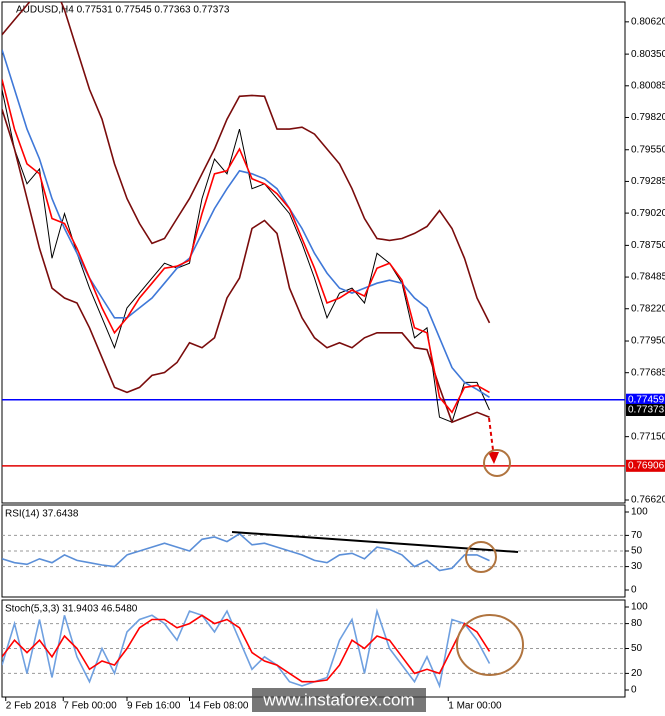 Image resolution: width=665 pixels, height=716 pixels. I want to click on price-label: 0.77459, so click(646, 399).